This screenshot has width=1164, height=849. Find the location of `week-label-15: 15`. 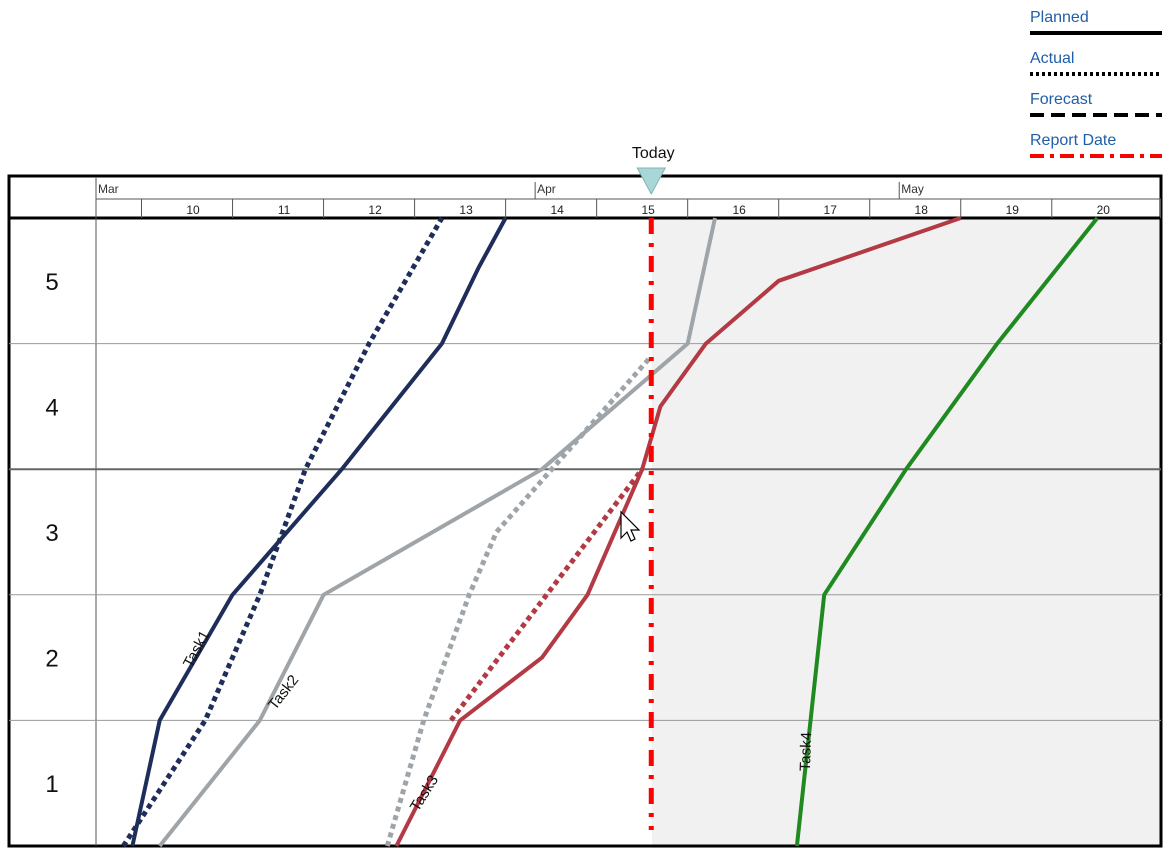

week-label-15: 15 is located at coordinates (648, 210).